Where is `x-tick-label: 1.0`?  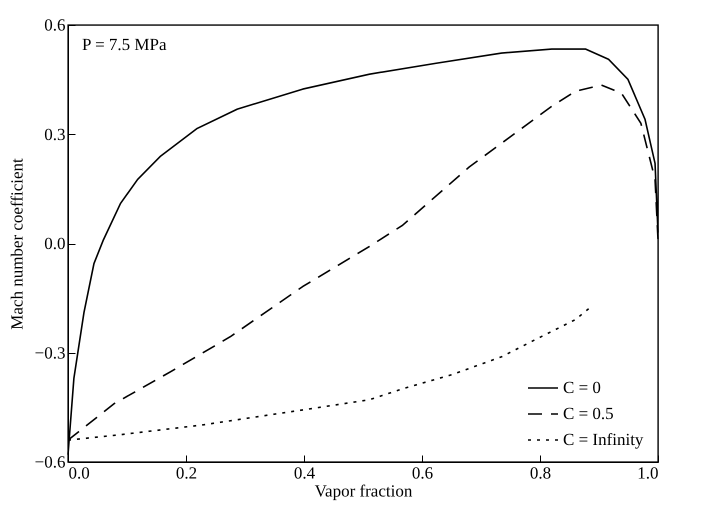
x-tick-label: 1.0 is located at coordinates (647, 473).